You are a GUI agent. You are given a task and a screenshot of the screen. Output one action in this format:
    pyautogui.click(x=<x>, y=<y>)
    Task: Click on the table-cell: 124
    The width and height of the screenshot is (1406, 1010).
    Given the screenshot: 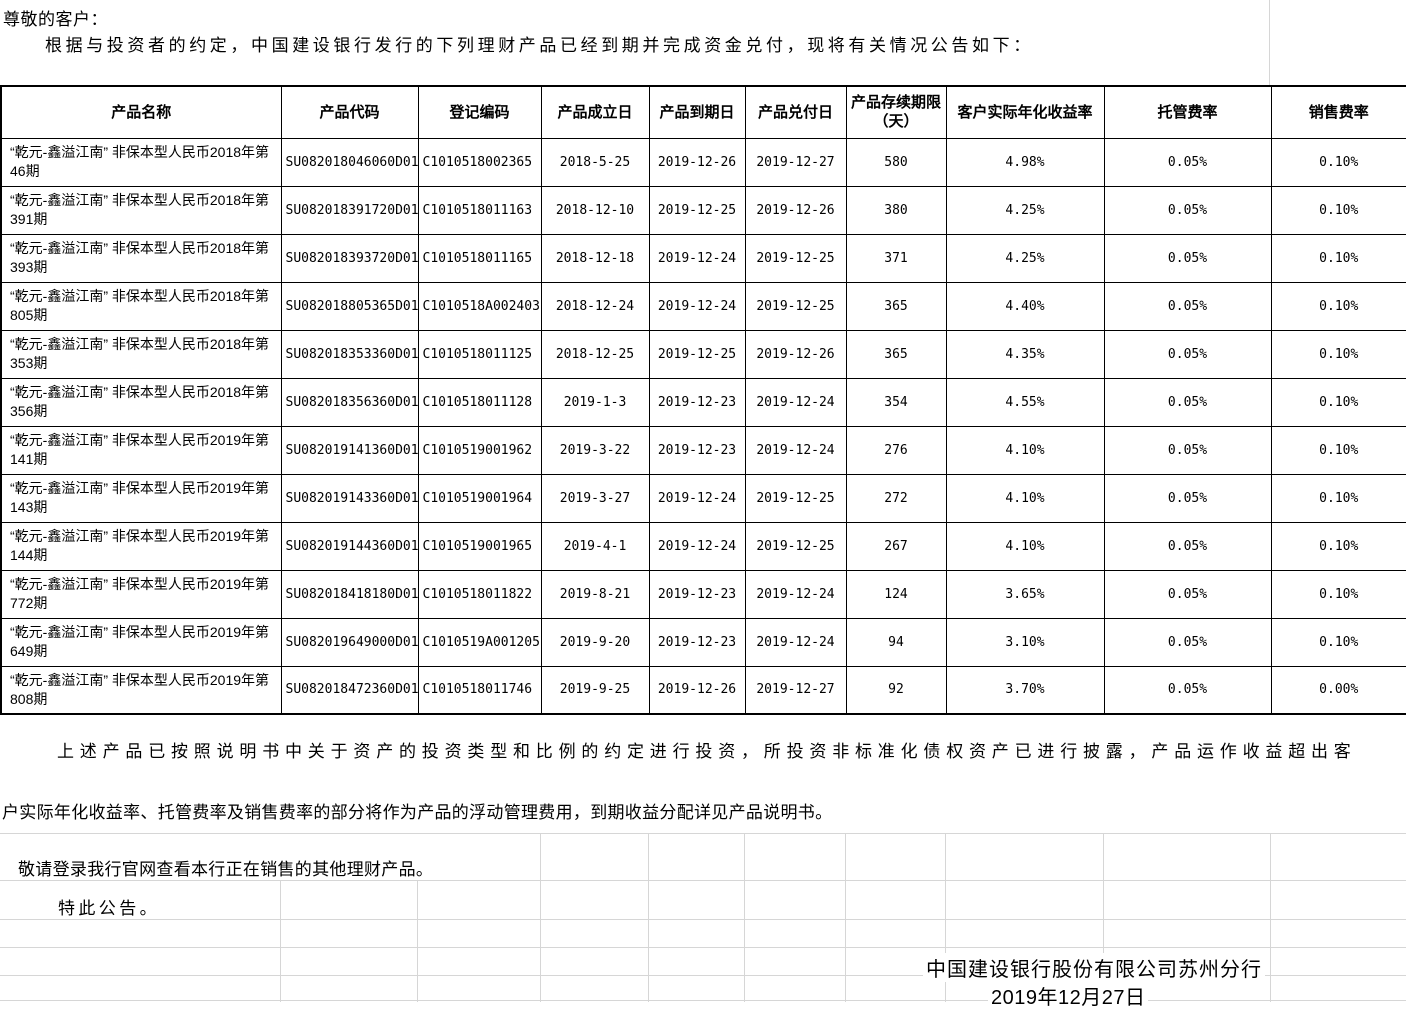 What is the action you would take?
    pyautogui.click(x=896, y=594)
    